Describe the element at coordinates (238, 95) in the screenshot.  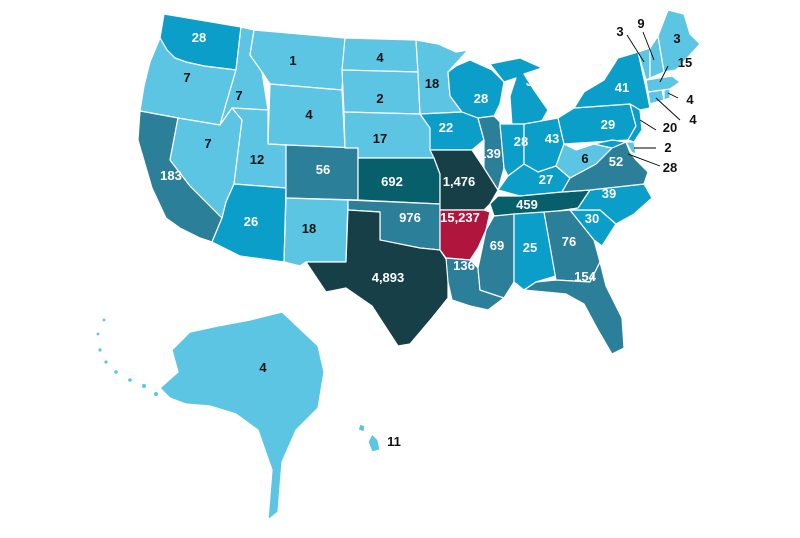
I see `state-value-label-id: 7` at that location.